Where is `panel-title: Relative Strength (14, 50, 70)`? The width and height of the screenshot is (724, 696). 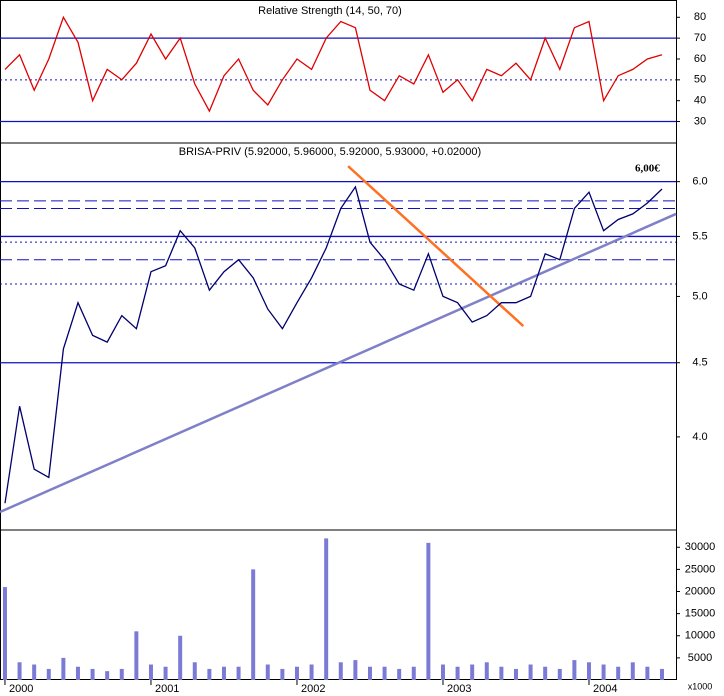
panel-title: Relative Strength (14, 50, 70) is located at coordinates (330, 11).